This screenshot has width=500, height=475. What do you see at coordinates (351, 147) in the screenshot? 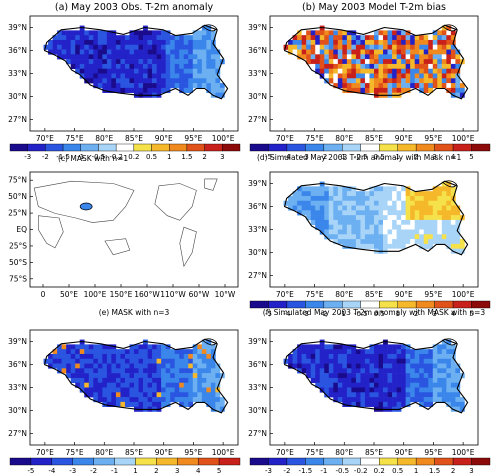
I see `colorbar-swatch` at bounding box center [351, 147].